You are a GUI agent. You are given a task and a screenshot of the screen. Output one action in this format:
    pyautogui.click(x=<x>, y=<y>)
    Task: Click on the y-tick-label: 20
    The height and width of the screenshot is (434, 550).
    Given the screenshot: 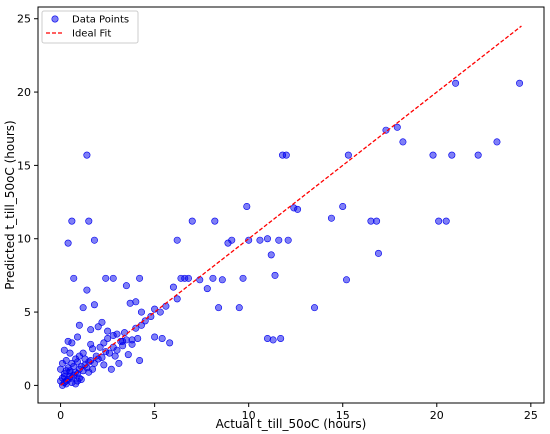 What is the action you would take?
    pyautogui.click(x=24, y=92)
    